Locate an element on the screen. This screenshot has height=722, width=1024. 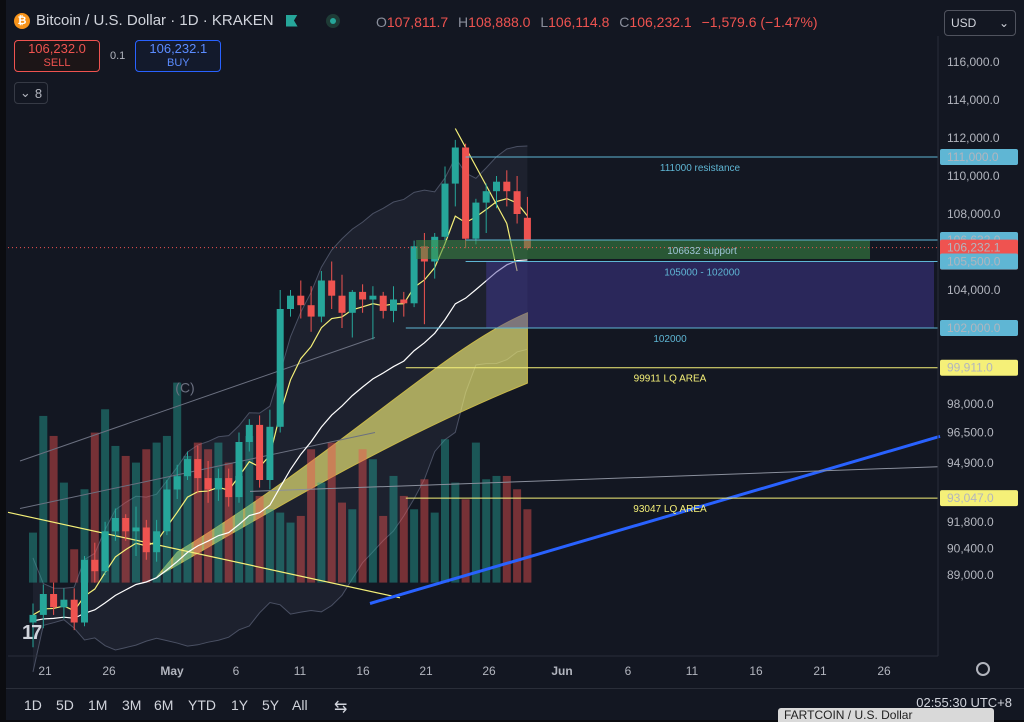
timeframe-ytd: YTD is located at coordinates (202, 705).